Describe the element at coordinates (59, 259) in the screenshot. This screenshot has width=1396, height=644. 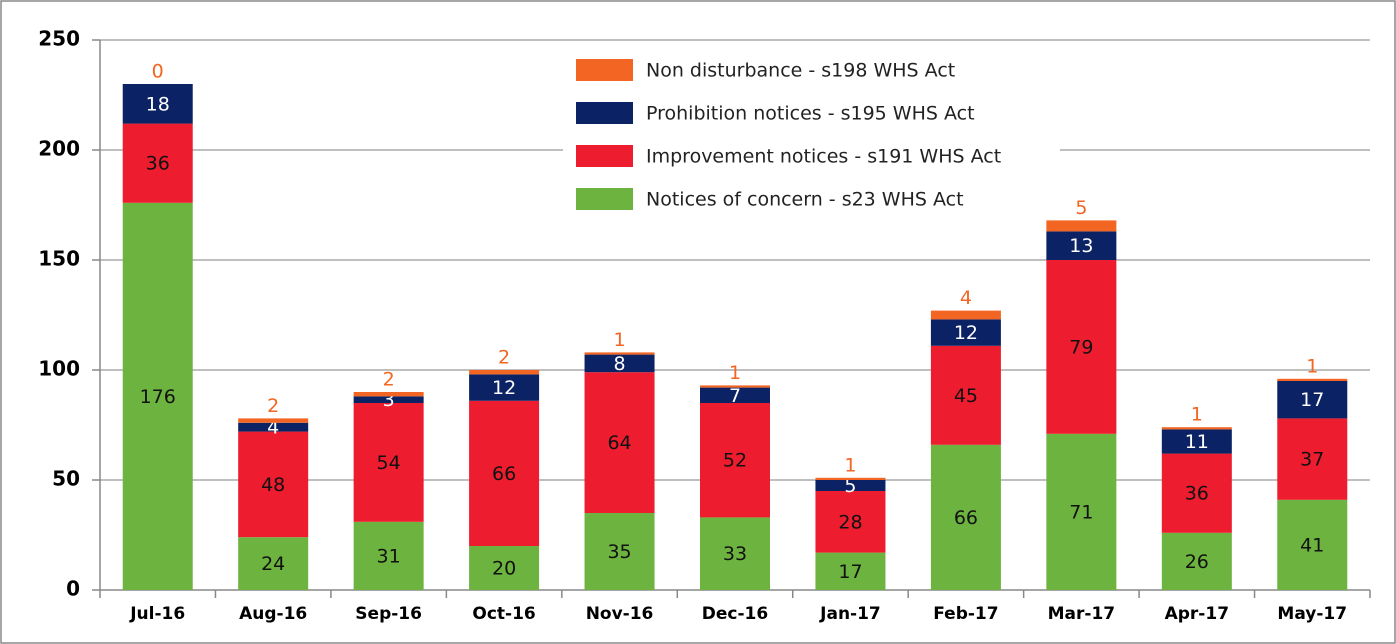
I see `y-tick-label: 150` at that location.